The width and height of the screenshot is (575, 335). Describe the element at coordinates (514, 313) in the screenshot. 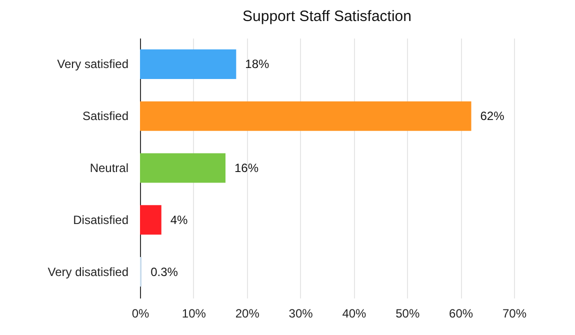

I see `x-tick-label: 70%` at that location.